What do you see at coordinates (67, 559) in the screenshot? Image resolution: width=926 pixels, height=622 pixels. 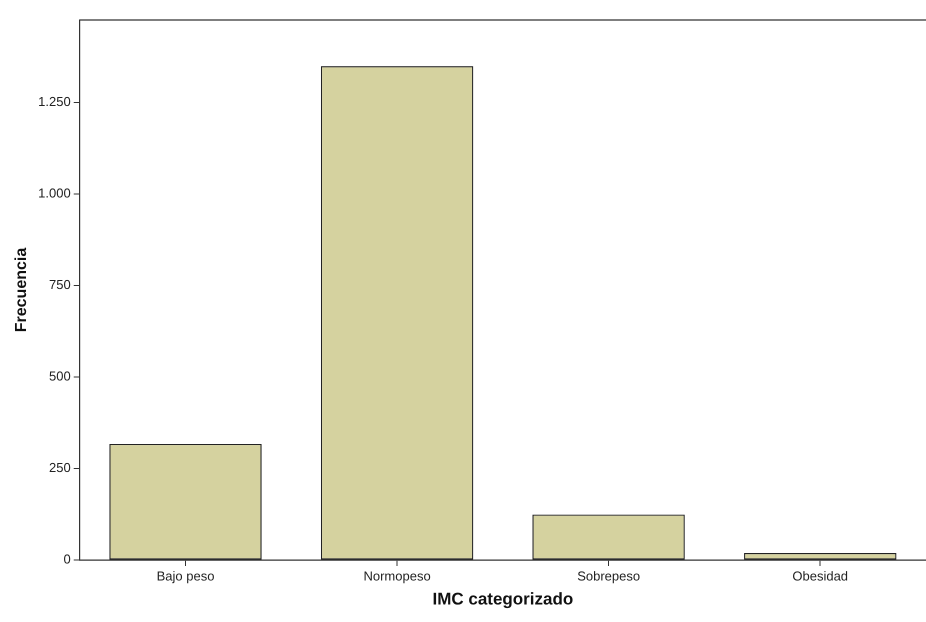 I see `y-tick-label: 0` at bounding box center [67, 559].